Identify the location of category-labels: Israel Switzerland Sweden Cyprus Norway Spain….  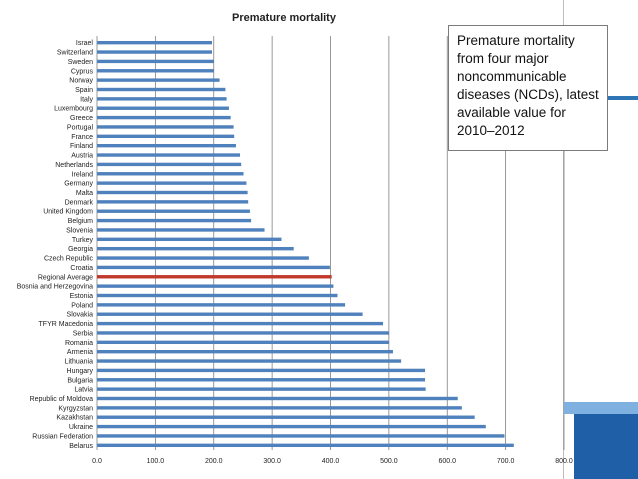
(55, 245).